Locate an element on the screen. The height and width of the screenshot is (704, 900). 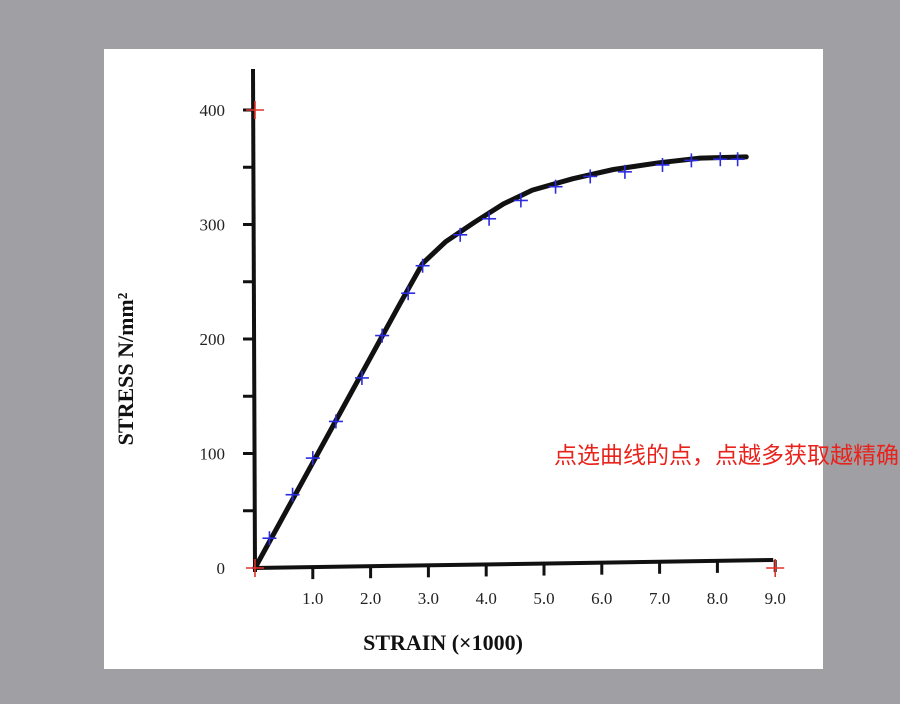
y-tick-label: 400 is located at coordinates (213, 110).